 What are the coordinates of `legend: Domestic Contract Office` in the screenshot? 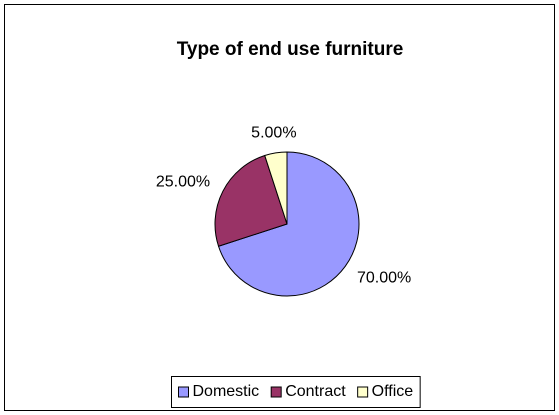 It's located at (296, 392).